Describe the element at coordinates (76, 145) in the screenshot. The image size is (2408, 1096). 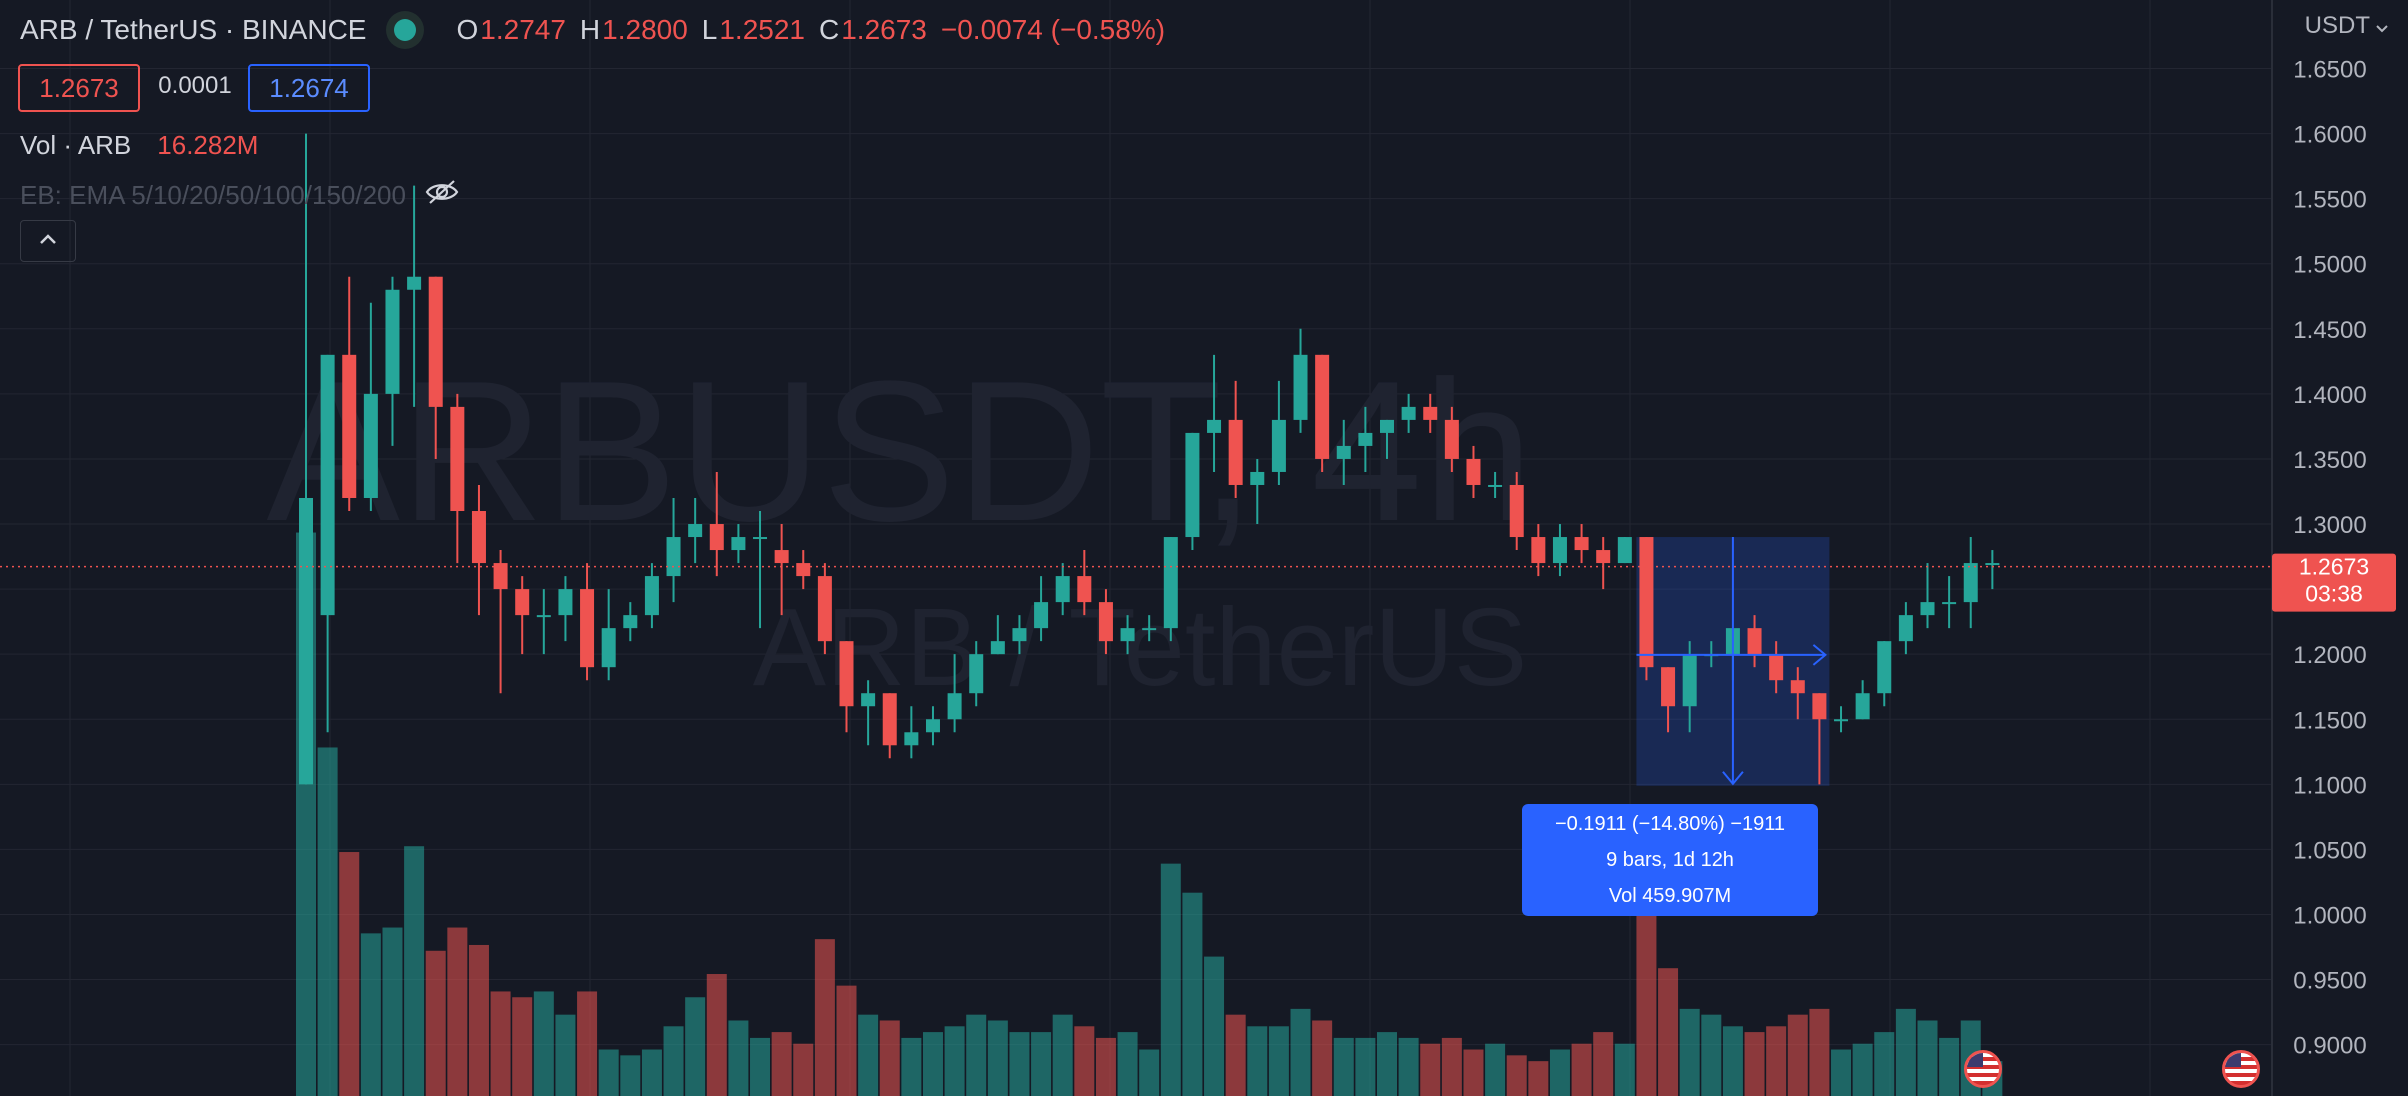
I see `volume-label: Vol · ARB` at that location.